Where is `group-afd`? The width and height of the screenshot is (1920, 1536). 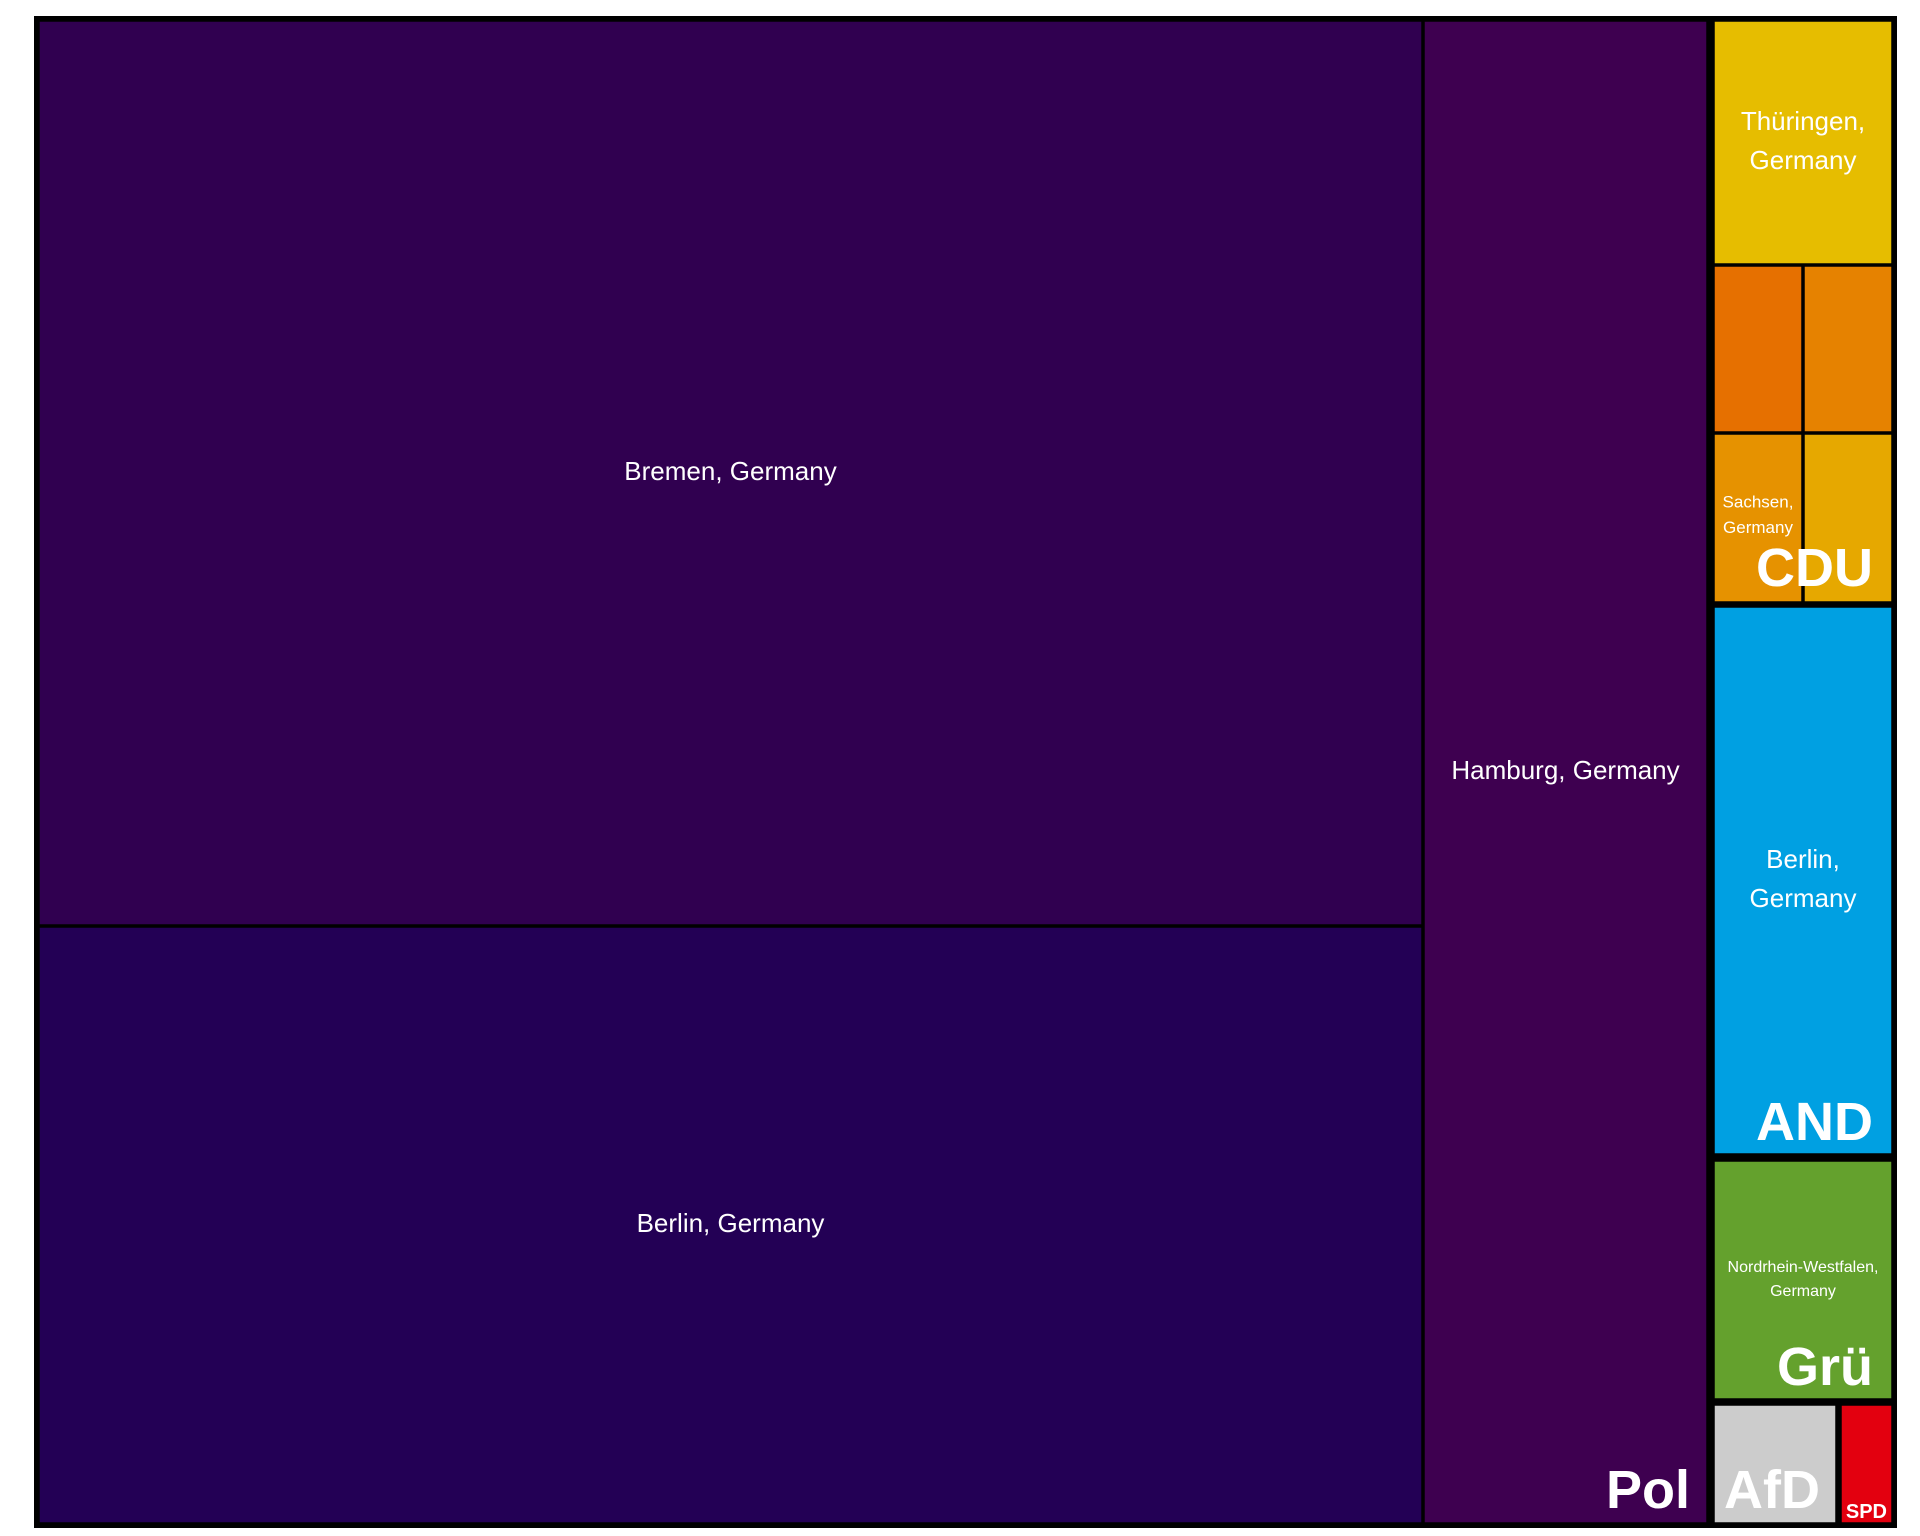
group-afd is located at coordinates (1775, 1464).